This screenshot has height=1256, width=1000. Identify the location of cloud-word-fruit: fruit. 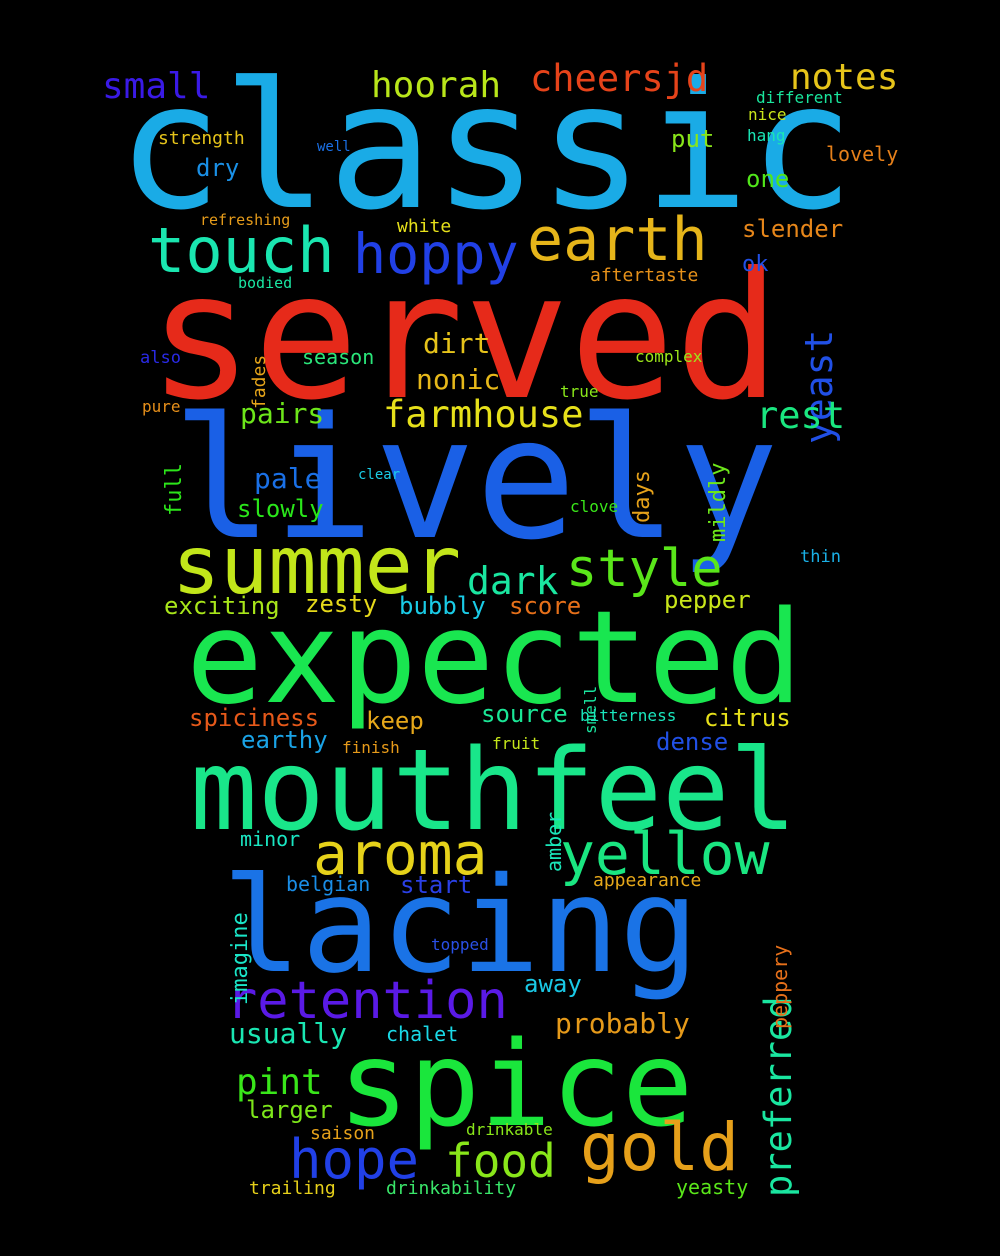
(516, 743).